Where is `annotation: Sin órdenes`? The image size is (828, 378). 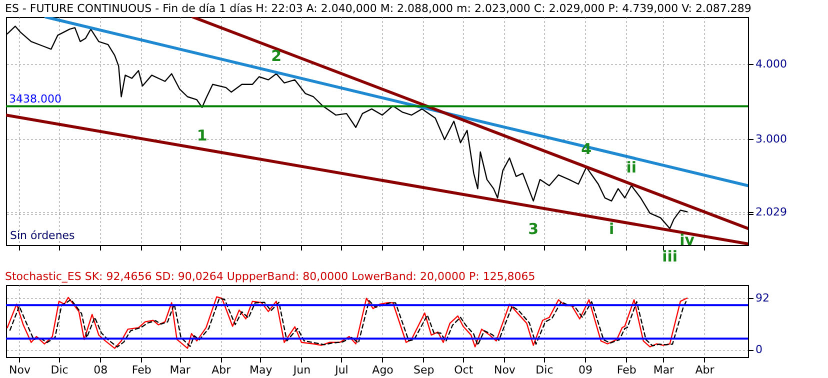 annotation: Sin órdenes is located at coordinates (43, 235).